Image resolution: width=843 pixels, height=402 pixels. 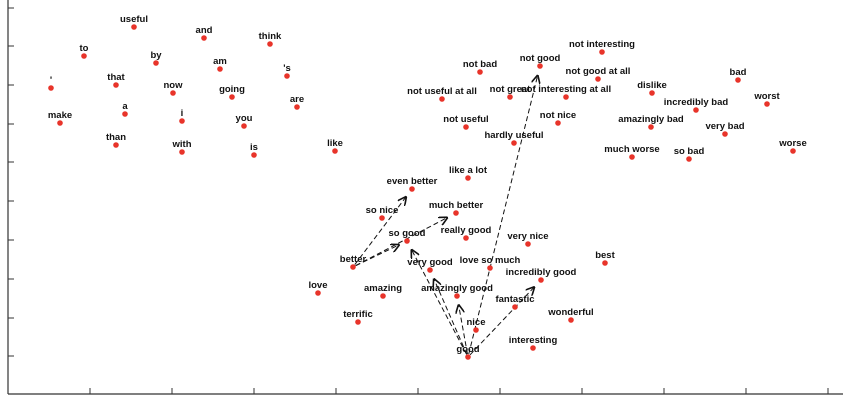 I want to click on label-apostrophe: ', so click(x=51, y=80).